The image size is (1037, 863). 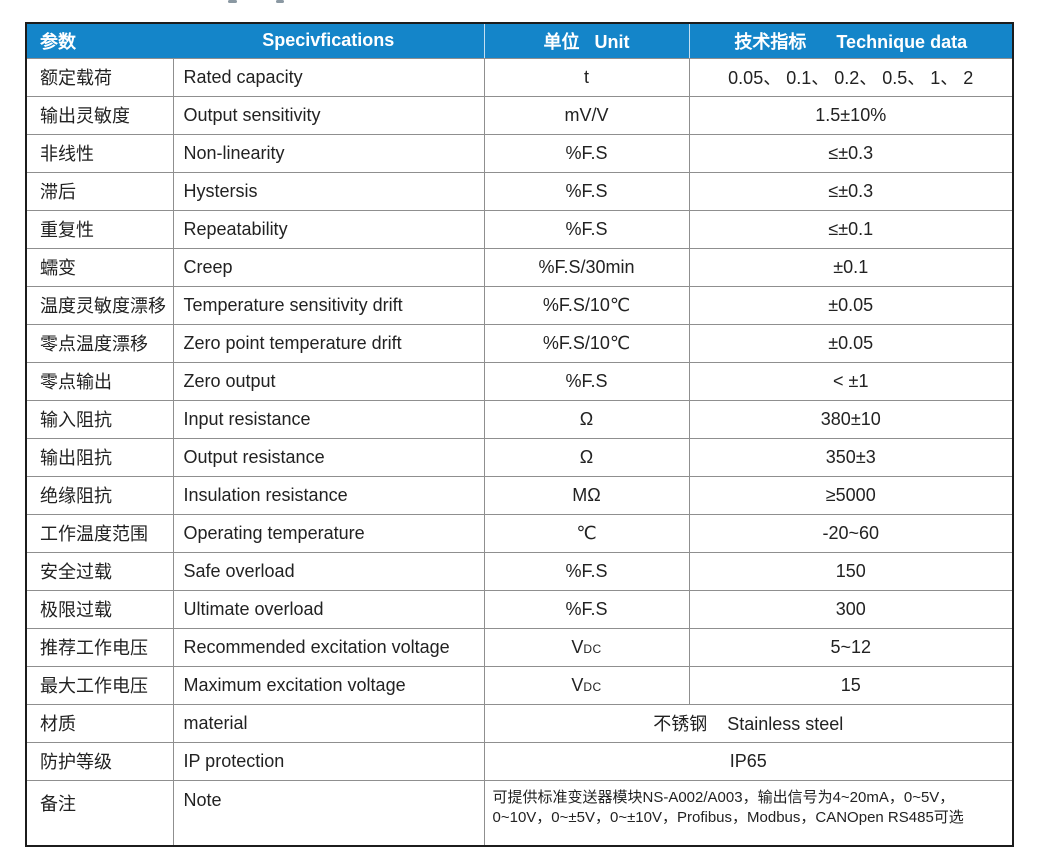 I want to click on table-row: 材质 material 不锈钢 Stainless steel, so click(x=519, y=723).